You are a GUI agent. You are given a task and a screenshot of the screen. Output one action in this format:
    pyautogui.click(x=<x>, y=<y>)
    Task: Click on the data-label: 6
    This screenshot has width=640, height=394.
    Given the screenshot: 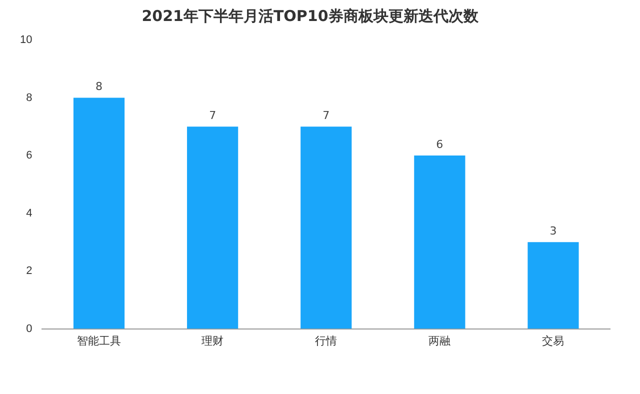 What is the action you would take?
    pyautogui.click(x=440, y=144)
    